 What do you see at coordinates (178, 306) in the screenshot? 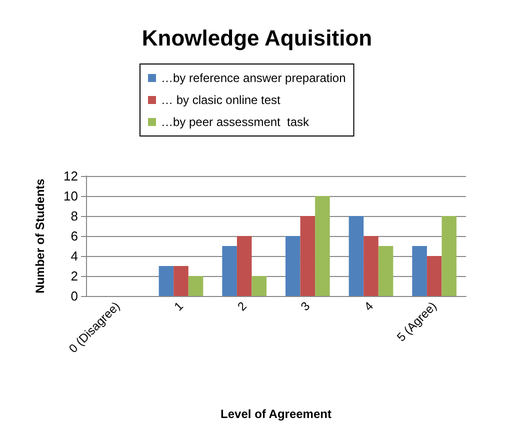
I see `x-tick-label: 1` at bounding box center [178, 306].